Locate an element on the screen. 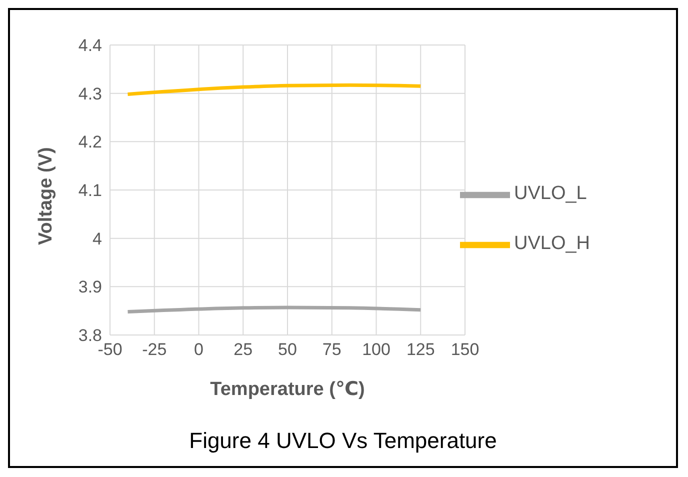 This screenshot has height=477, width=688. y-tick-label: 4.1 is located at coordinates (90, 190).